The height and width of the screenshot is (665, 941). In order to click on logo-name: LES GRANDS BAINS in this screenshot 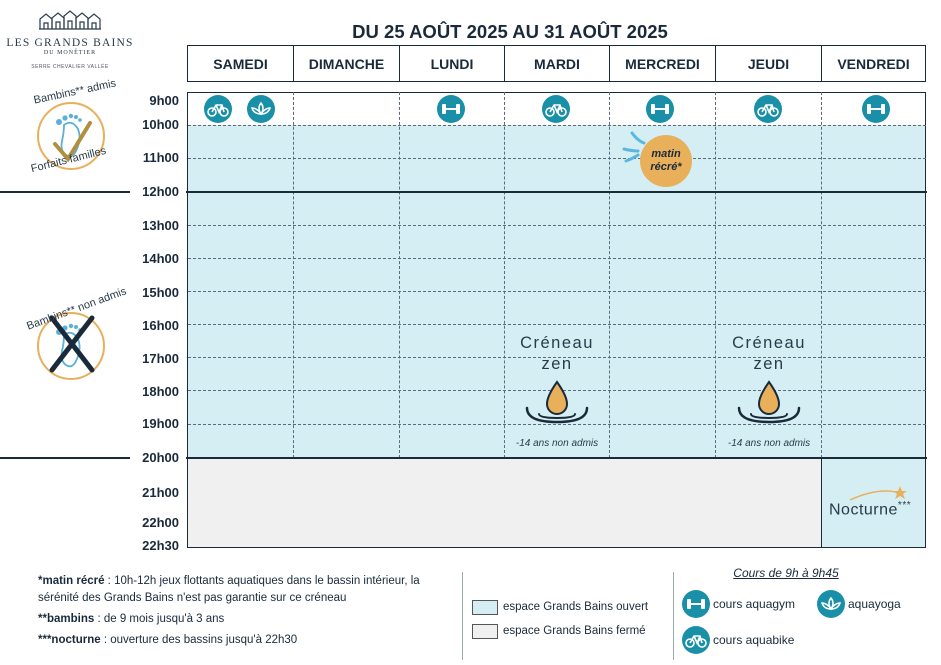, I will do `click(70, 43)`.